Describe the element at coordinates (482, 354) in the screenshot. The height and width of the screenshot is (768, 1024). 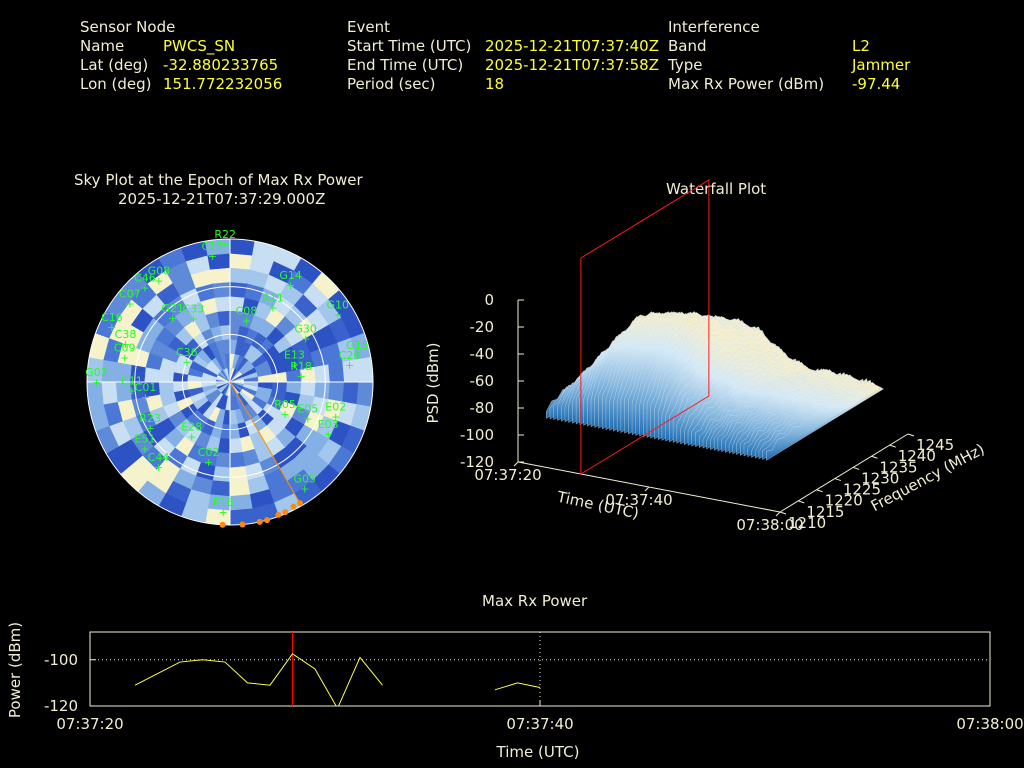
I see `waterfall-psd-tick-label: -40` at that location.